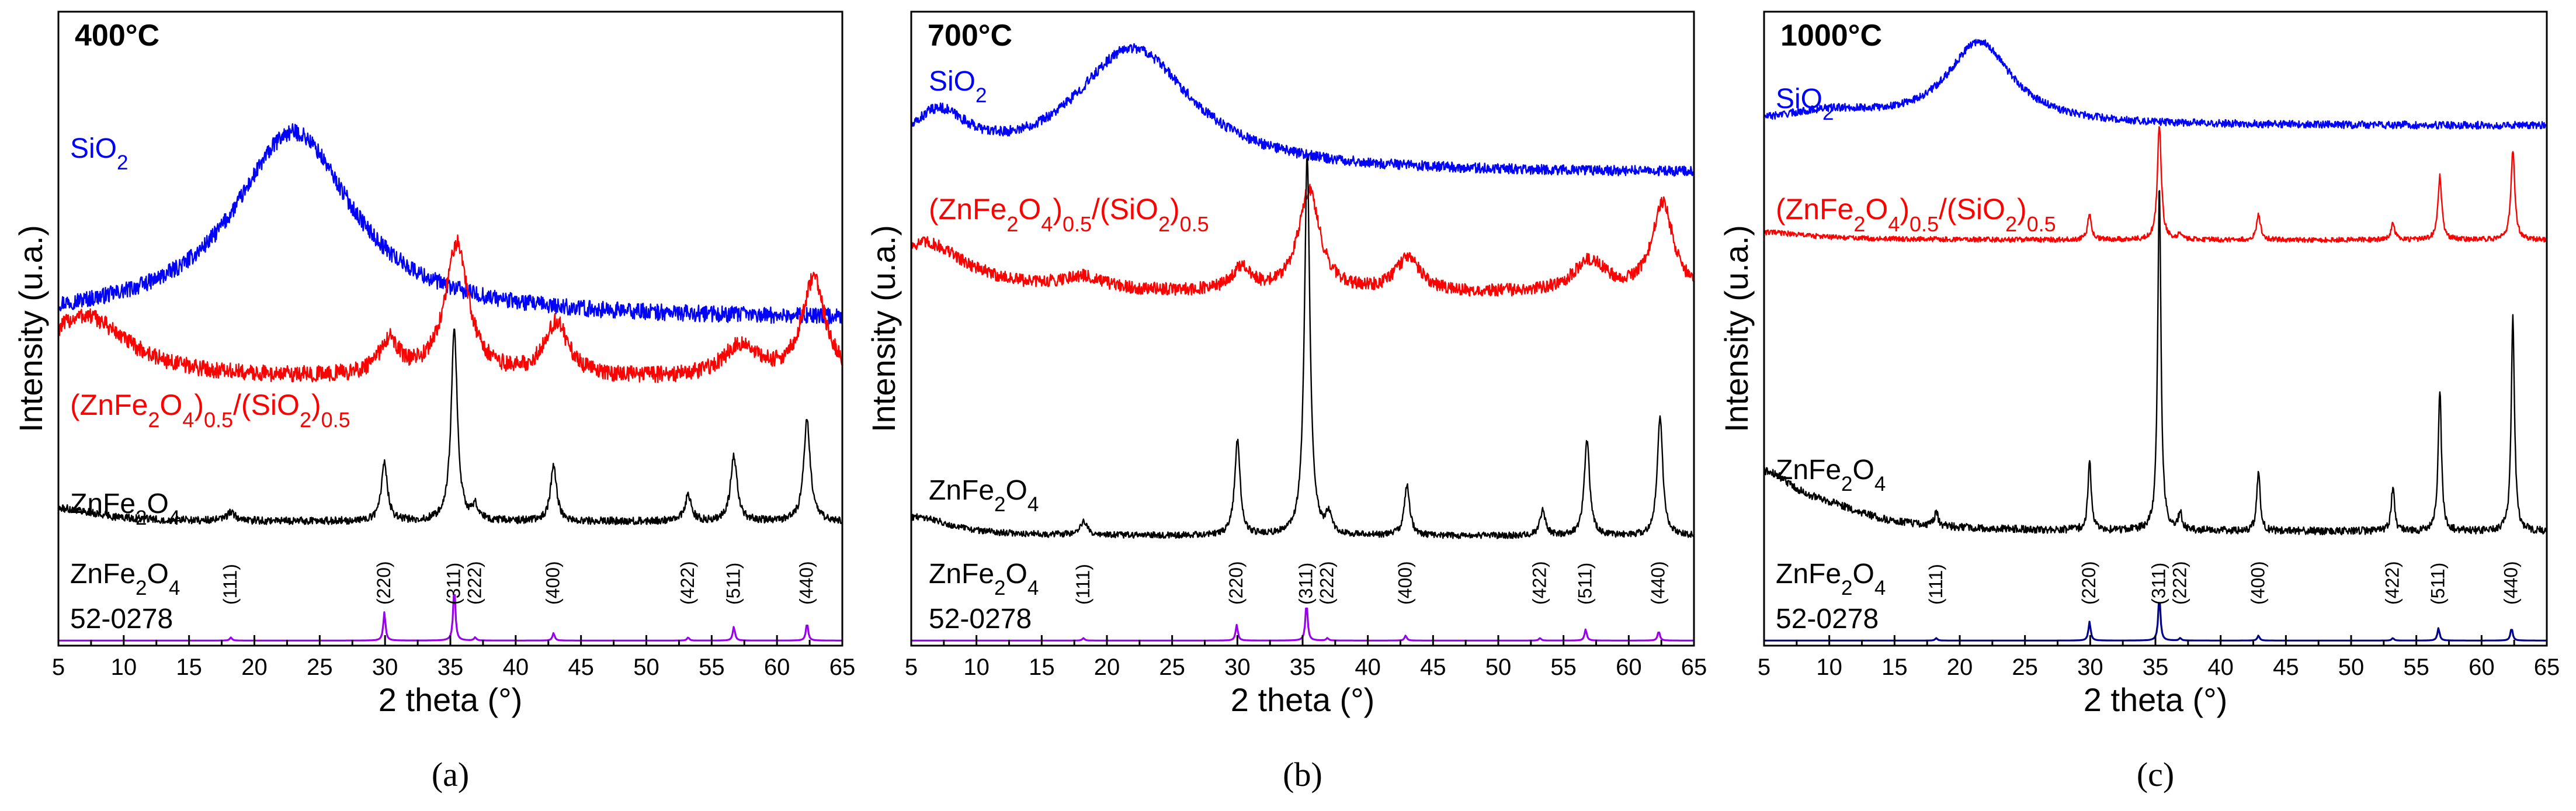 Image resolution: width=2576 pixels, height=811 pixels. Describe the element at coordinates (1564, 667) in the screenshot. I see `x-tick-label: 55` at that location.